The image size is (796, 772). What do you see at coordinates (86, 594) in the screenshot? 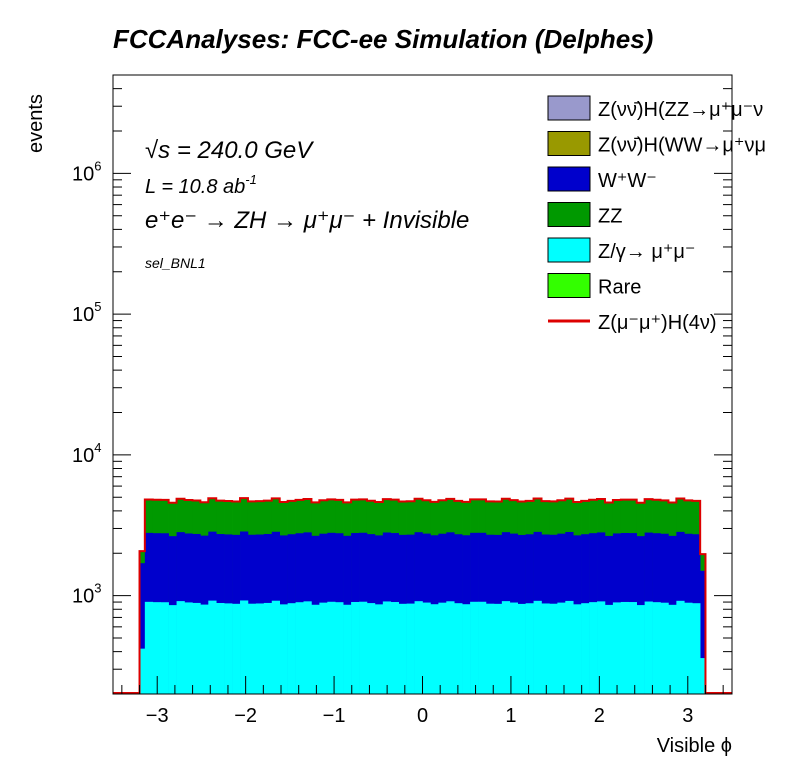
I see `y-tick-label: 10³` at bounding box center [86, 594].